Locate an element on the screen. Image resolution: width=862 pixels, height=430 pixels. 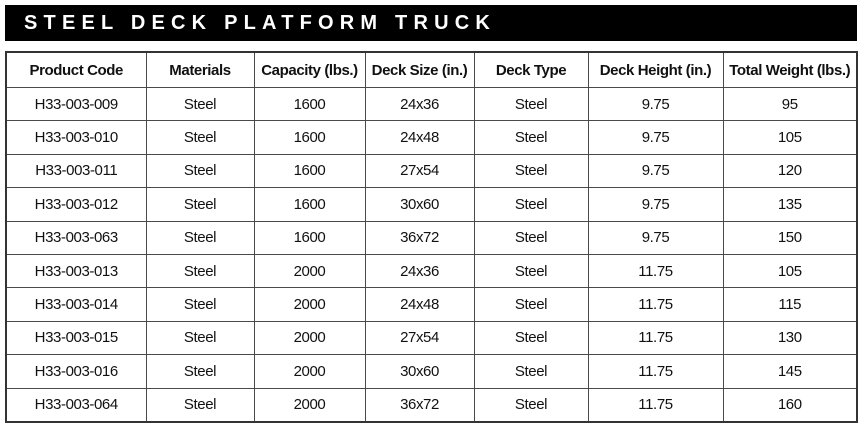
column-header: Product Code is located at coordinates (76, 69).